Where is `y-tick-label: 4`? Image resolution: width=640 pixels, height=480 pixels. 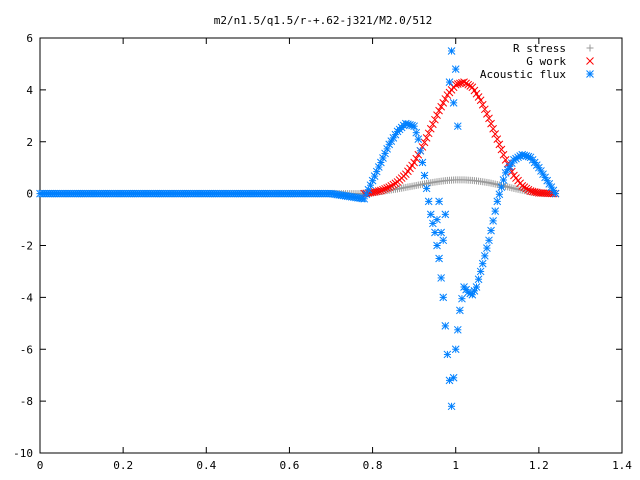
y-tick-label: 4 is located at coordinates (29, 90).